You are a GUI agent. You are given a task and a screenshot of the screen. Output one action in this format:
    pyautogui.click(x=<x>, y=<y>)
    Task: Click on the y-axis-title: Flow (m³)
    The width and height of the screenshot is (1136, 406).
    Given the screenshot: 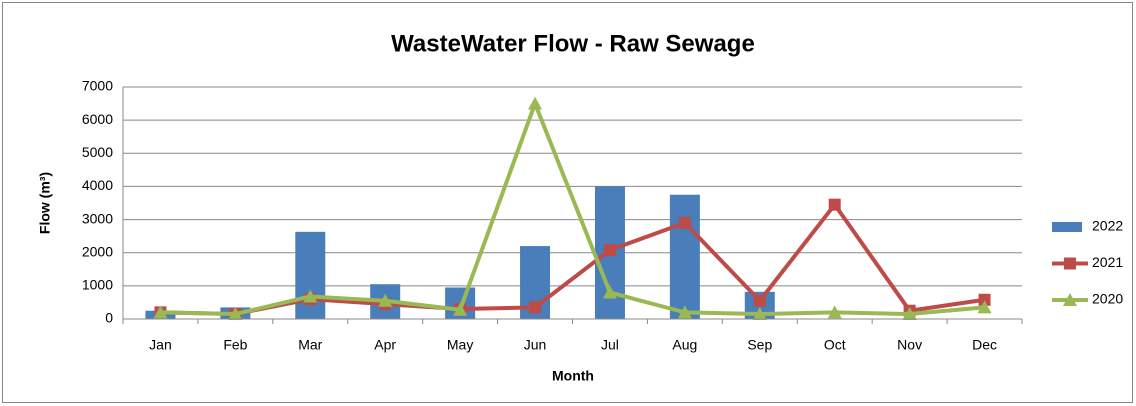 What is the action you would take?
    pyautogui.click(x=45, y=203)
    